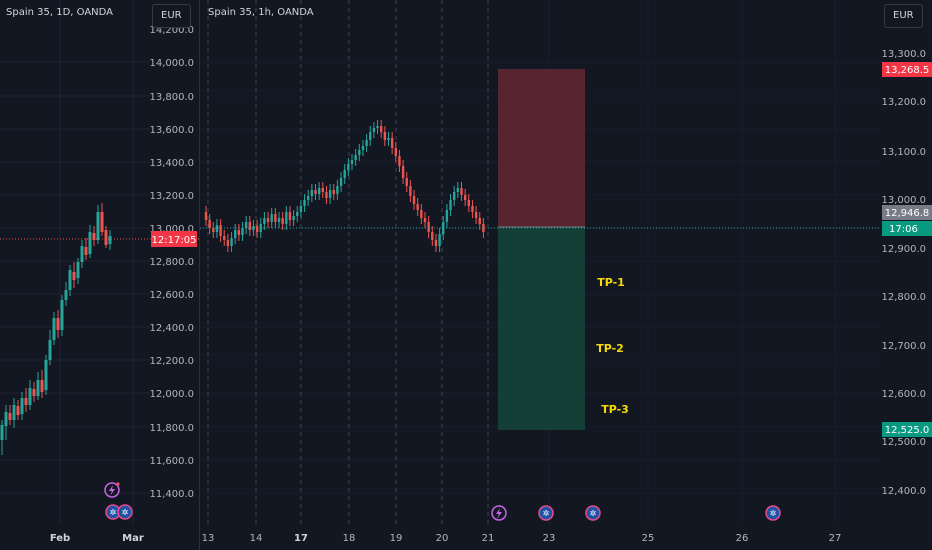 This screenshot has height=550, width=932. Describe the element at coordinates (60, 12) in the screenshot. I see `daily-chart-title: Spain 35, 1D, OANDA` at that location.